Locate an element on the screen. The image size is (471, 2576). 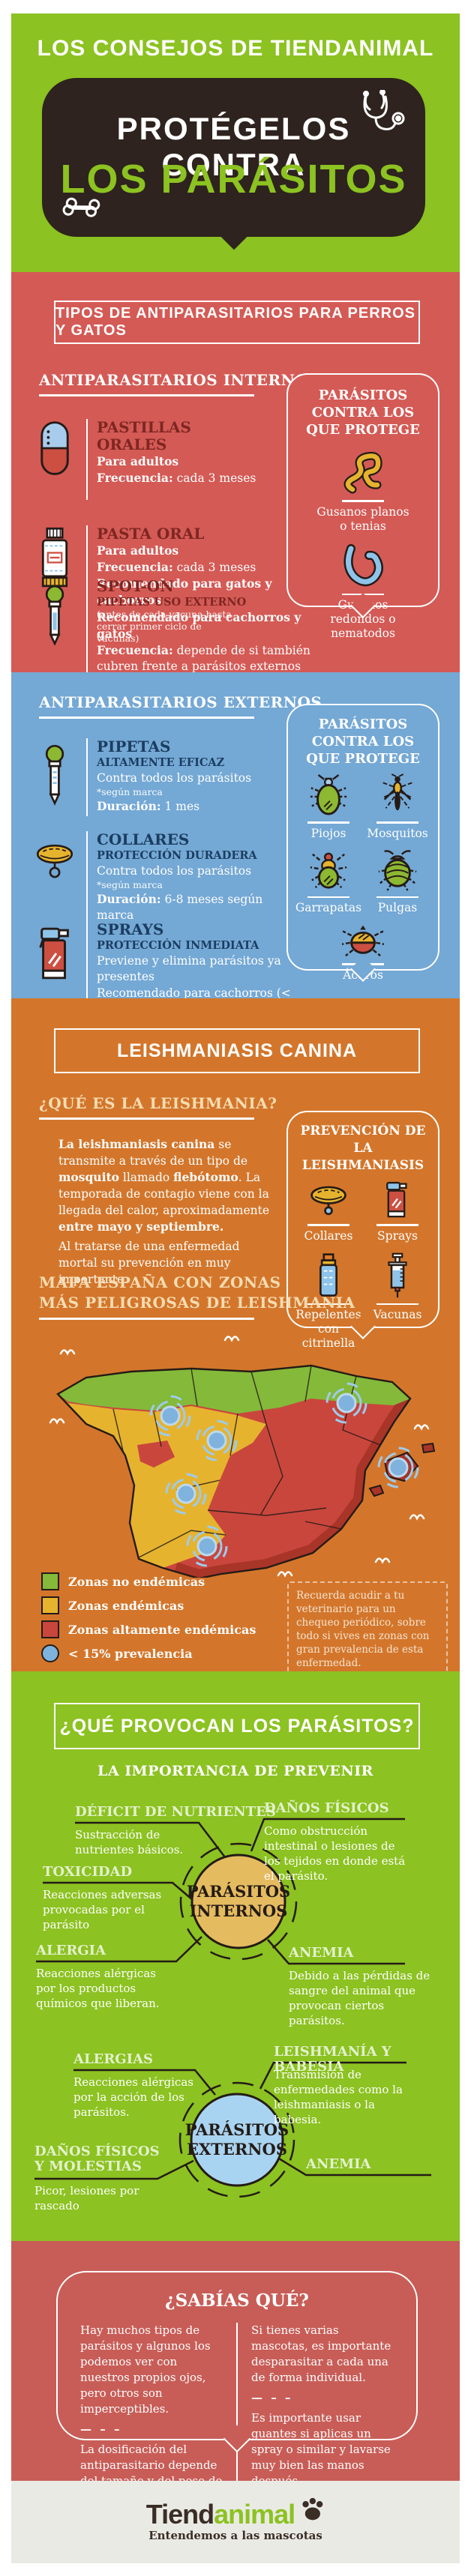
line-text: 6-8 meses según marca is located at coordinates (180, 907).